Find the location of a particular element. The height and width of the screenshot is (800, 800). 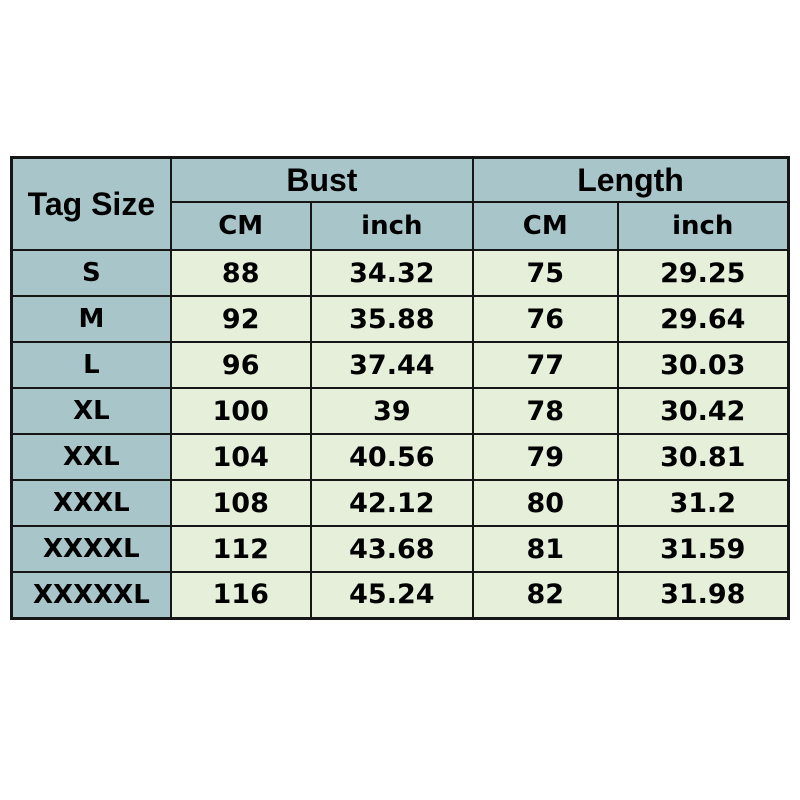

table-row-l: L 96 37.44 77 30.03 is located at coordinates (400, 365).